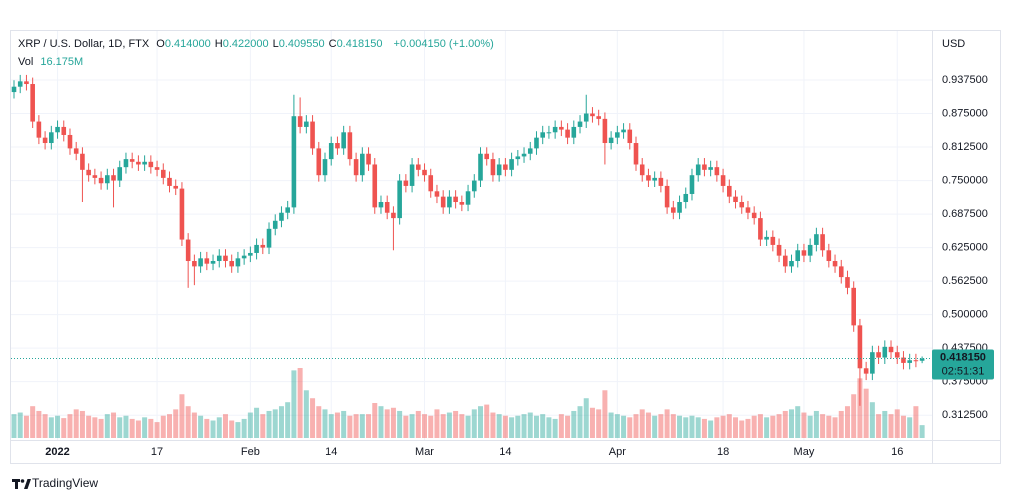  What do you see at coordinates (424, 452) in the screenshot?
I see `x-tick-label: Mar` at bounding box center [424, 452].